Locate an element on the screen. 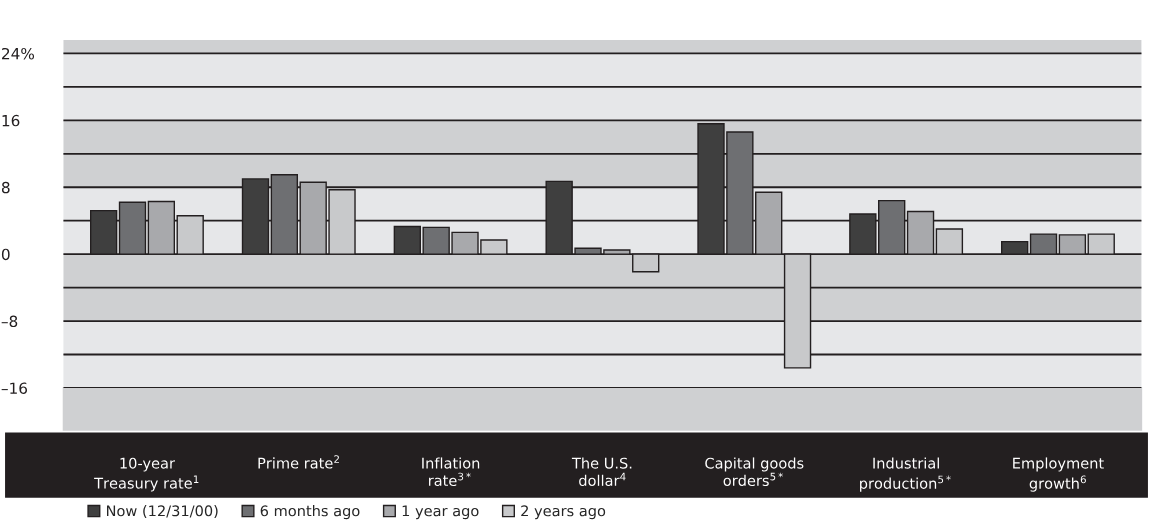  y-tick-label: 8 is located at coordinates (5, 187).